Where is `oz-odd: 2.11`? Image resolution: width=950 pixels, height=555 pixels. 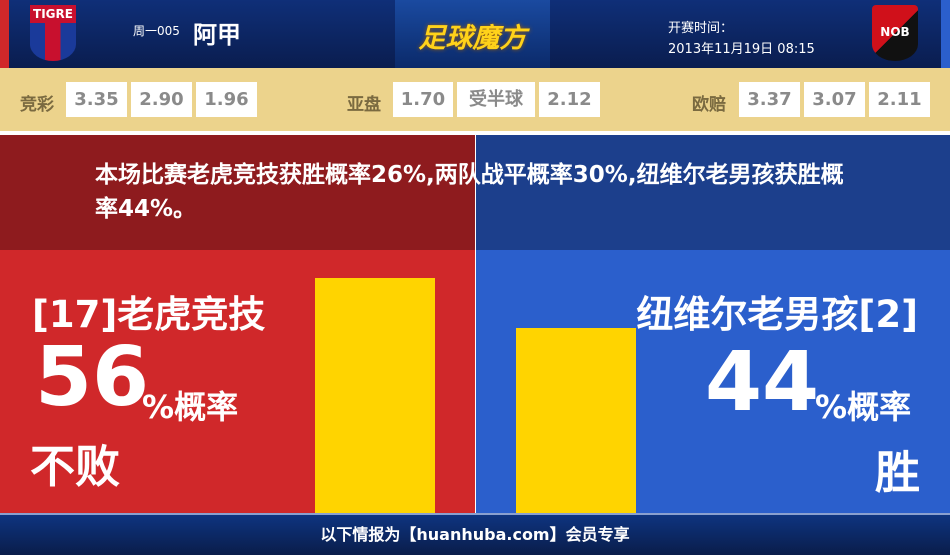 oz-odd: 2.11 is located at coordinates (899, 99).